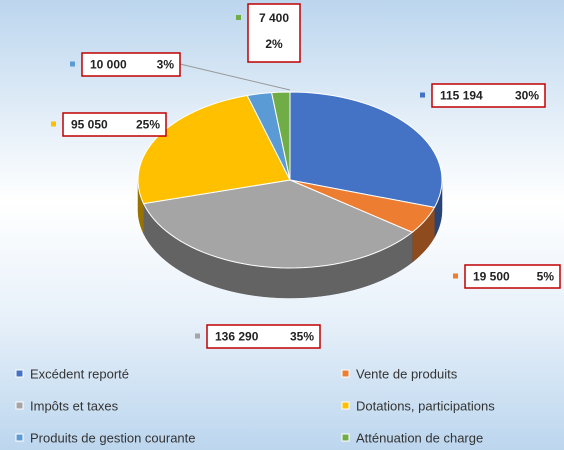  What do you see at coordinates (425, 405) in the screenshot?
I see `legend-label: Dotations, participations` at bounding box center [425, 405].